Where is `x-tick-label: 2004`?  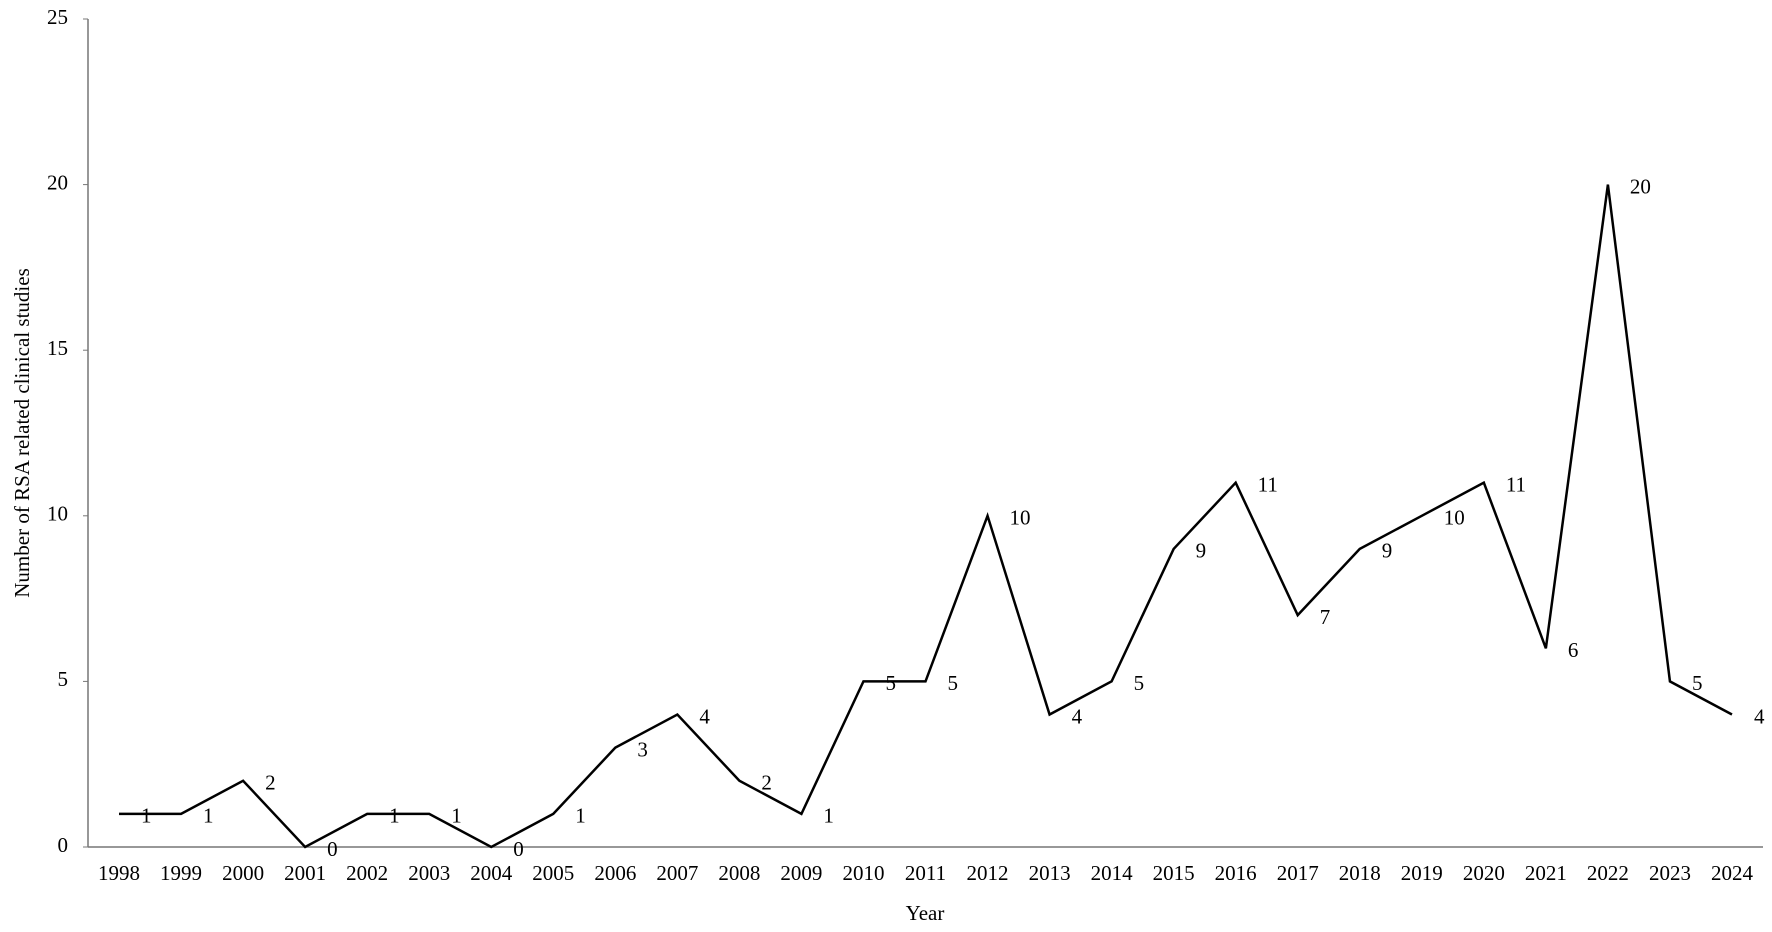 x-tick-label: 2004 is located at coordinates (491, 873).